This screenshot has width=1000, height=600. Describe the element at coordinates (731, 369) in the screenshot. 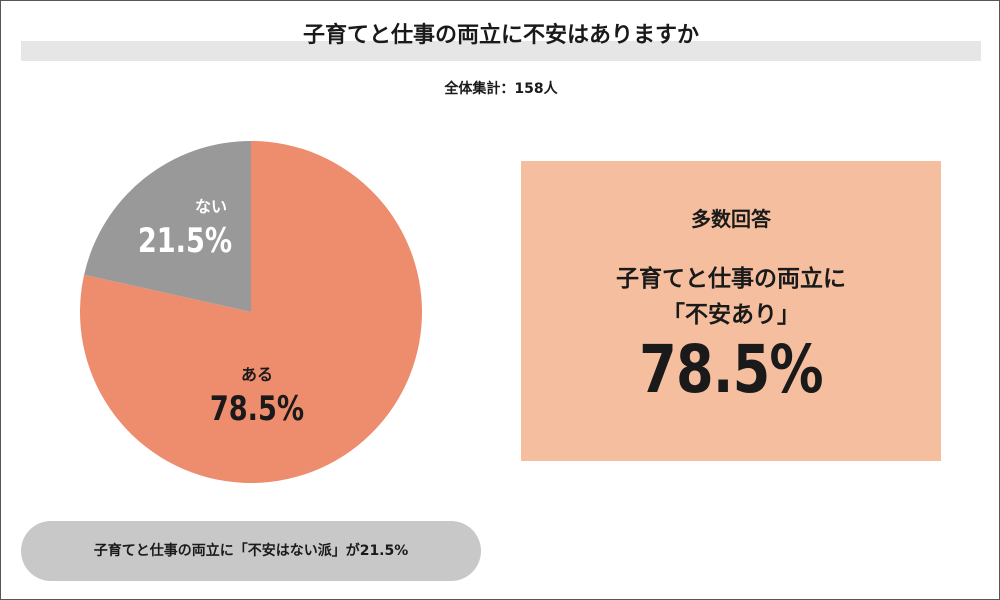

I see `majority-value: 78.5%` at that location.